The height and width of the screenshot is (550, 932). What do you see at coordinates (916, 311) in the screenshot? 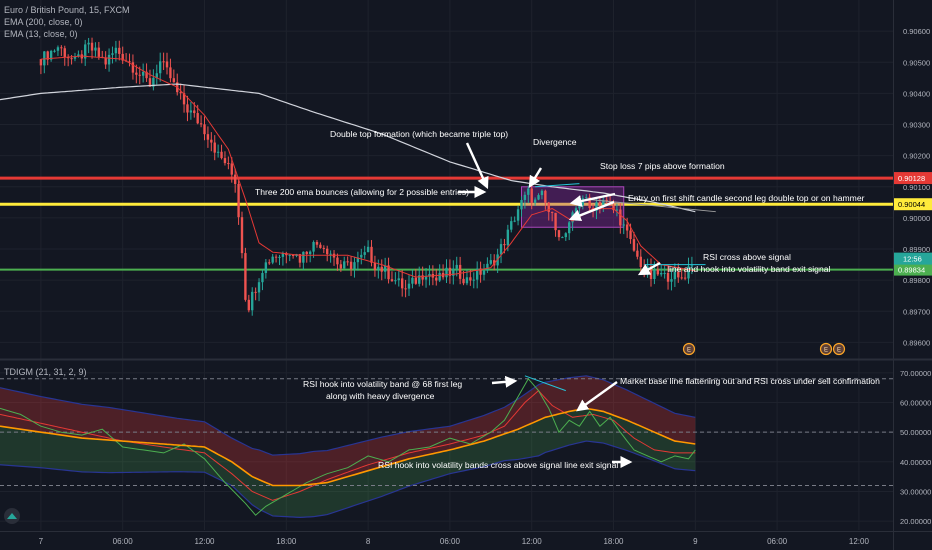
I see `price-tick-label: 0.89700` at bounding box center [916, 311].